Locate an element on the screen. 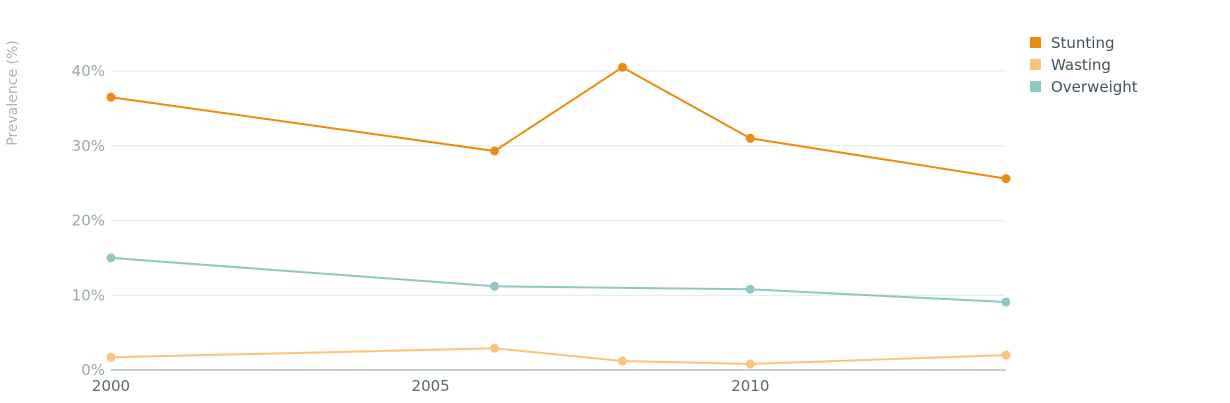 The image size is (1230, 403). x-tick-label: 2000 is located at coordinates (111, 386).